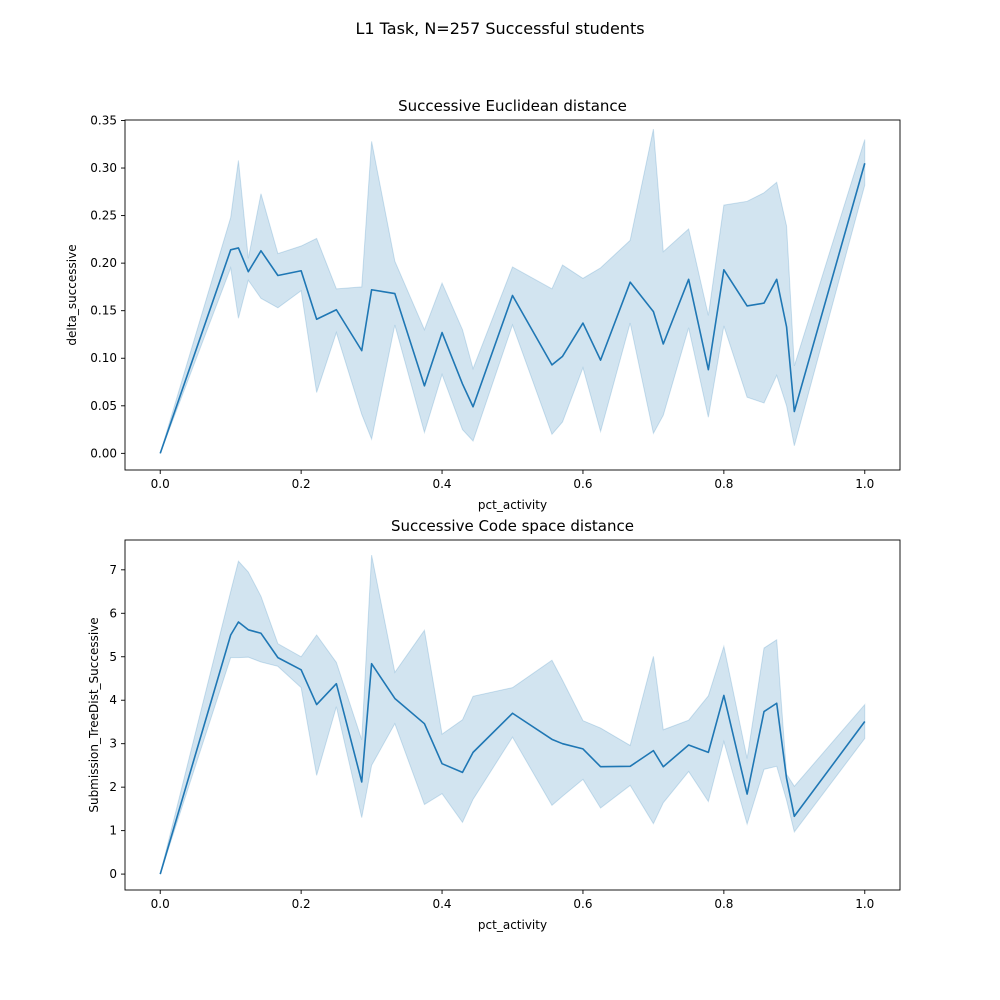 This screenshot has height=1000, width=1000. I want to click on y-tick-label: 0.00, so click(103, 453).